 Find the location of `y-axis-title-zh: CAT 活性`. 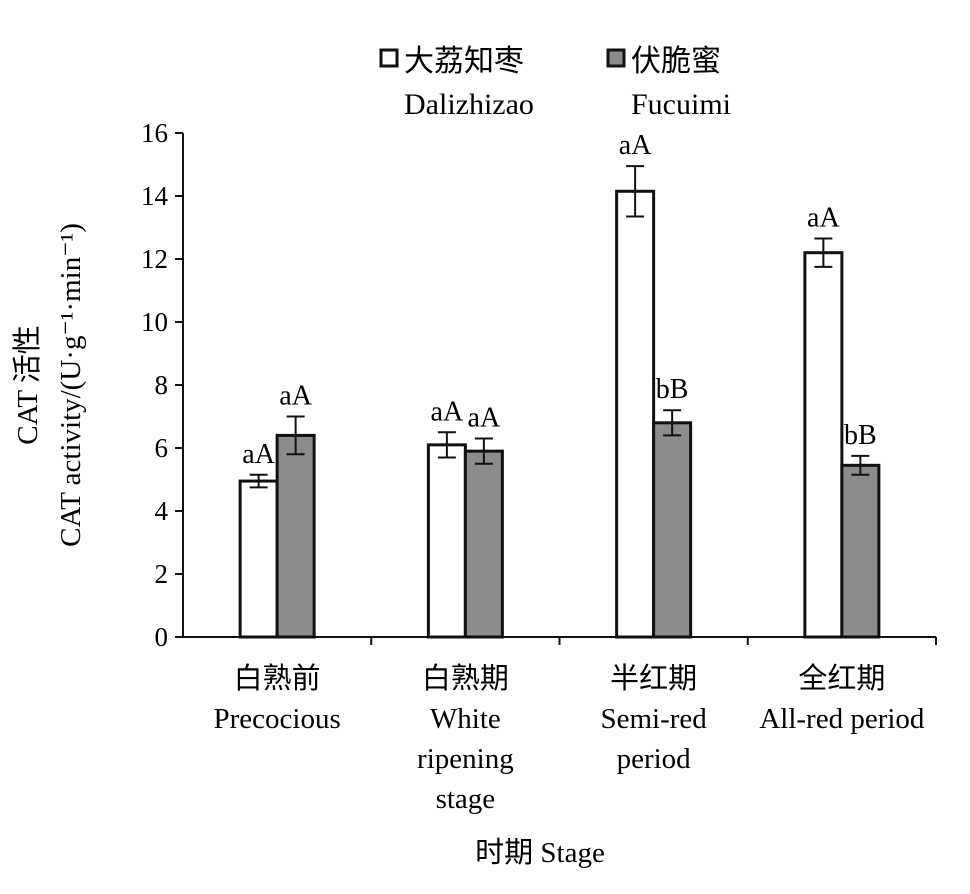

y-axis-title-zh: CAT 活性 is located at coordinates (27, 385).